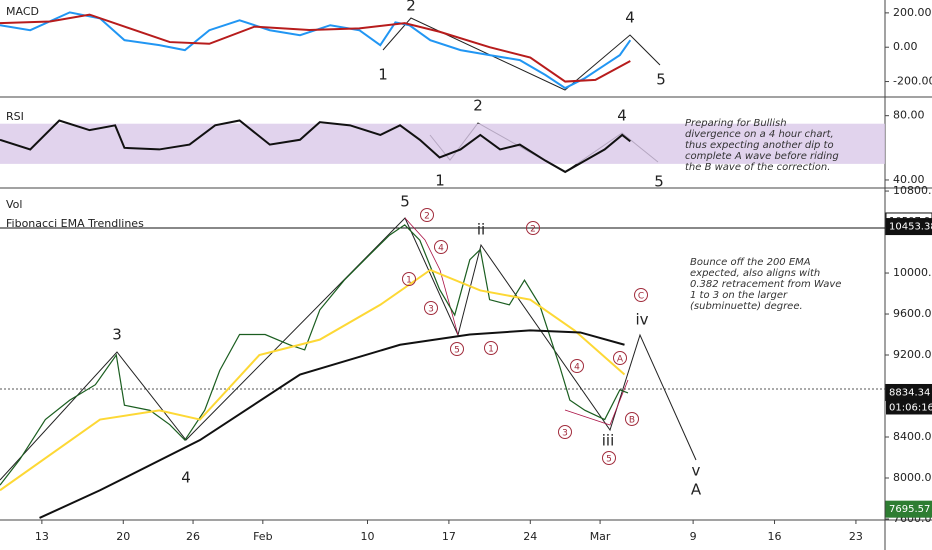  Describe the element at coordinates (912, 436) in the screenshot. I see `y-tick-label: 8400.00` at that location.